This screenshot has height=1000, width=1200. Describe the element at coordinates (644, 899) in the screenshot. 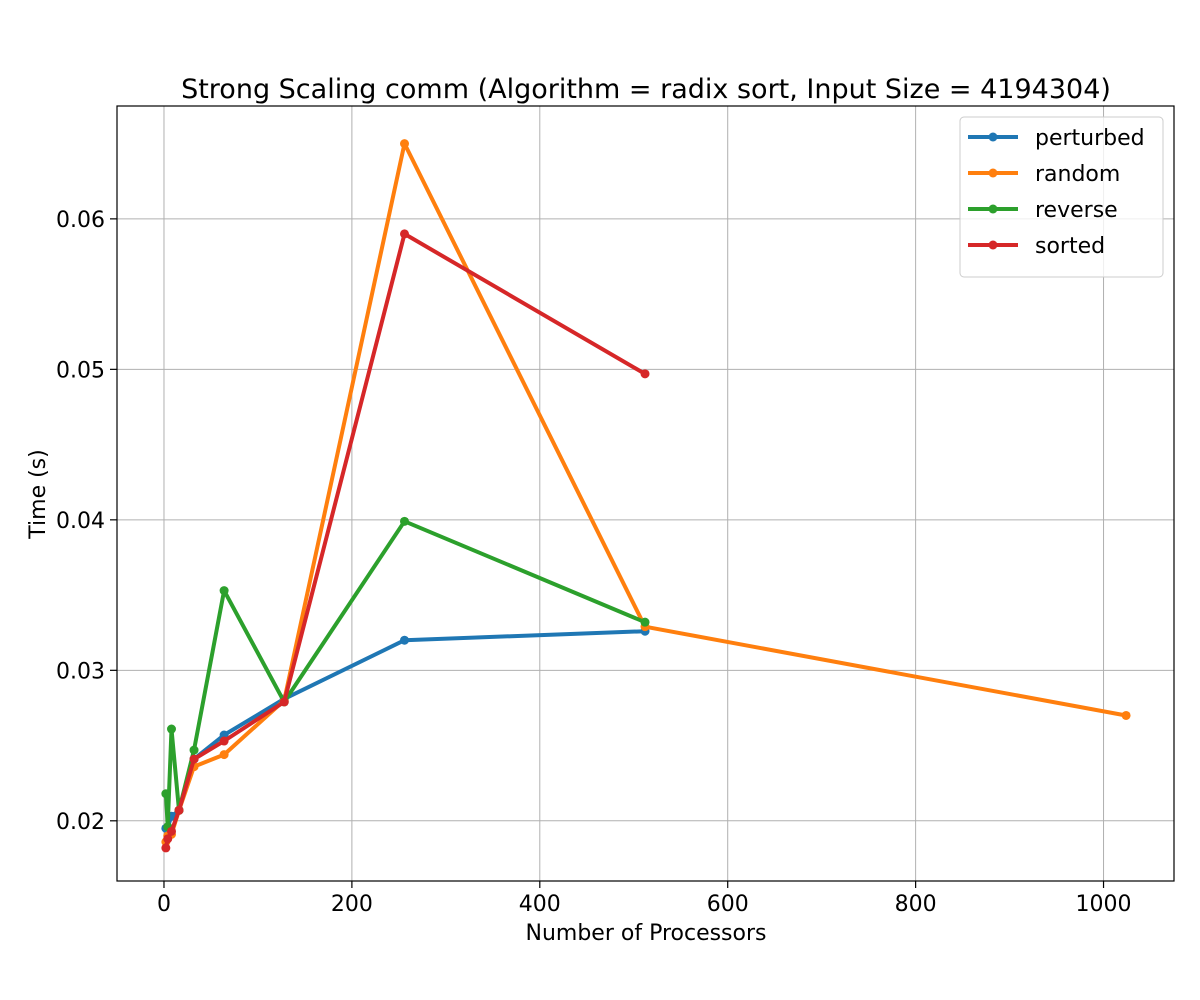

I see `x-axis: 0 200 400 600 800 1000` at that location.